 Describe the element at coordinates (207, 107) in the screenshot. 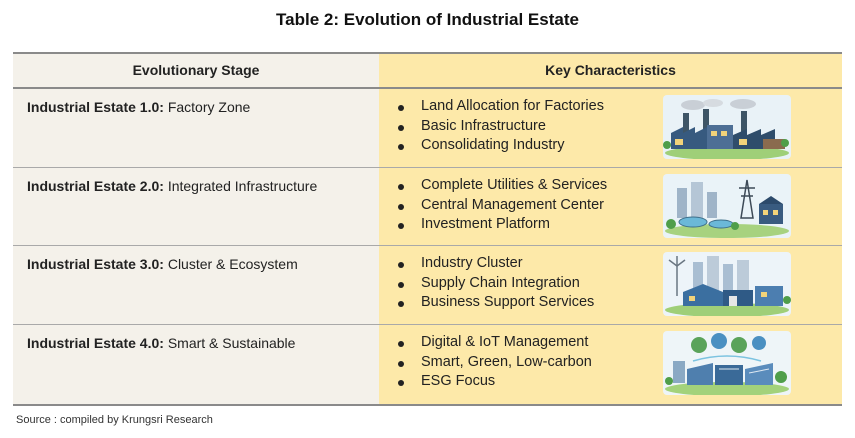

I see `stage-name: Factory Zone` at that location.